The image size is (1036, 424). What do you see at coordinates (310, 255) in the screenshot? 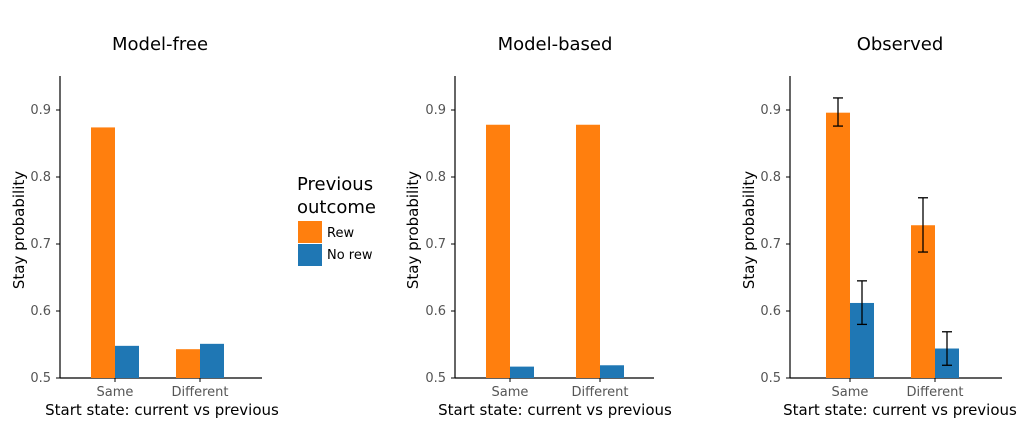
I see `legend-swatch-no-rew` at bounding box center [310, 255].